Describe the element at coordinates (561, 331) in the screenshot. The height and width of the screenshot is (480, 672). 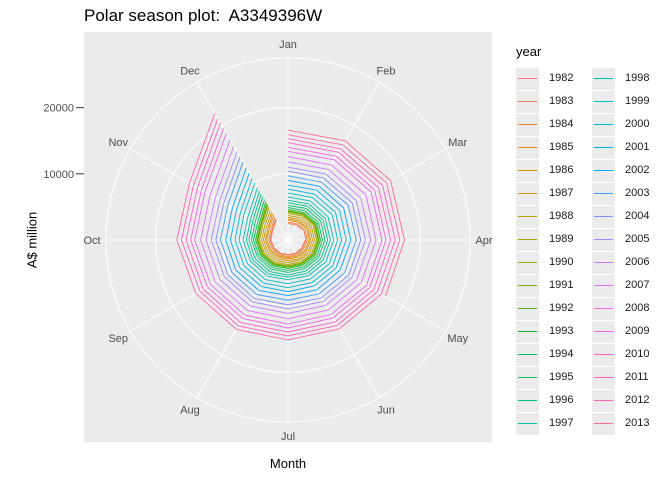
I see `legend-label: 1993` at that location.